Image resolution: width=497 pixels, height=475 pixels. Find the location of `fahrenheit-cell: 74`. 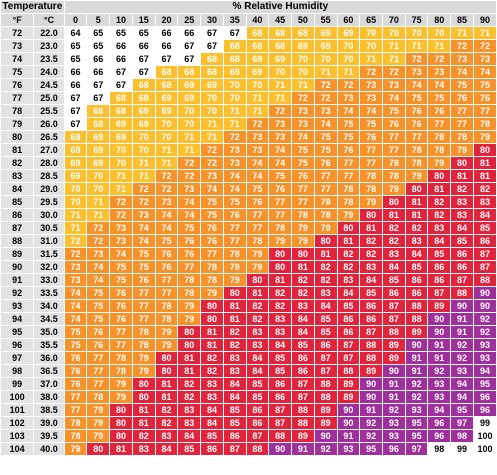

fahrenheit-cell: 74 is located at coordinates (17, 59).